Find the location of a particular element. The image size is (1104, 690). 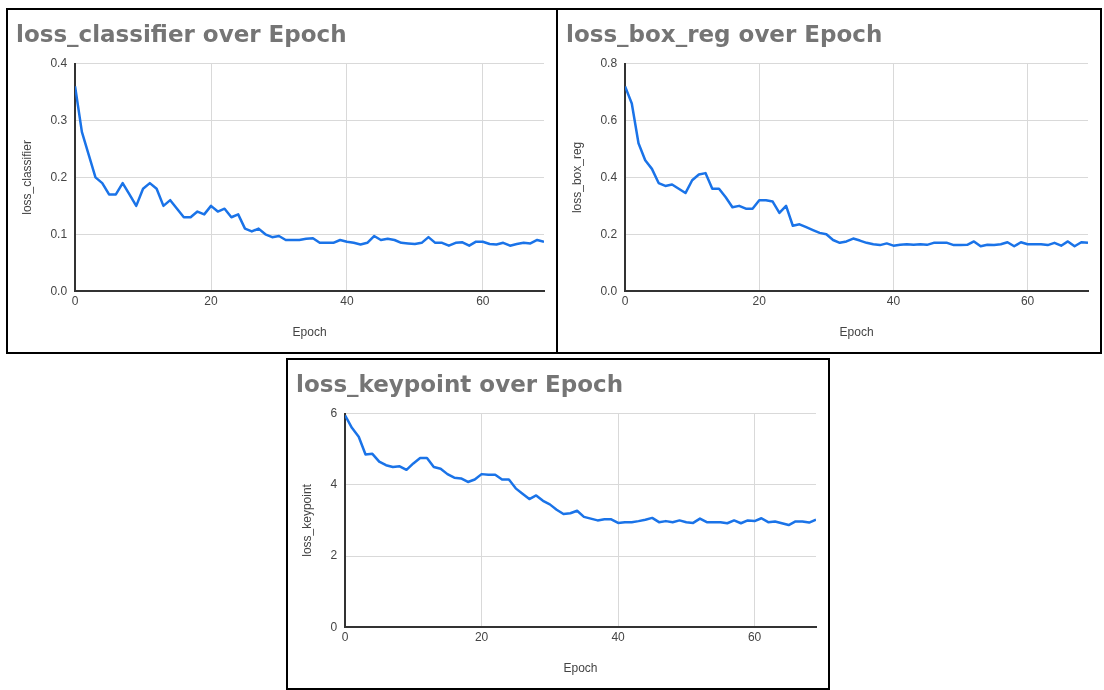

chart-title: loss_keypoint over Epoch is located at coordinates (460, 383).